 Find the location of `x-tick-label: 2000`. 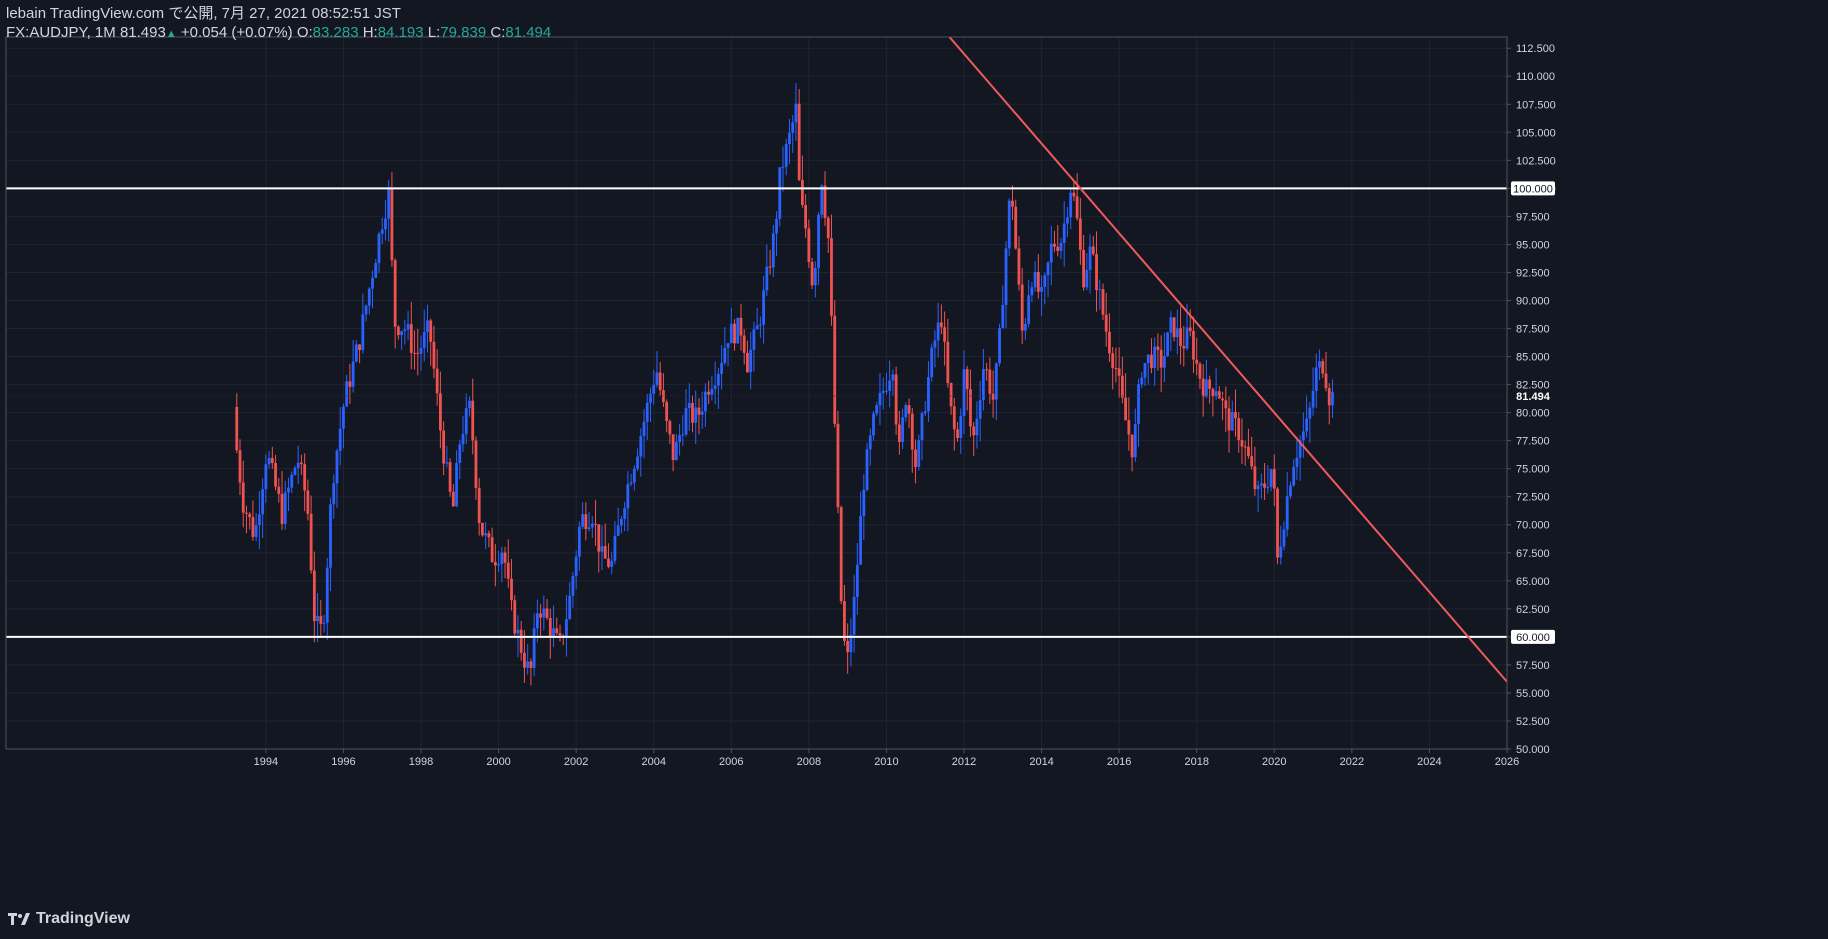

x-tick-label: 2000 is located at coordinates (498, 762).